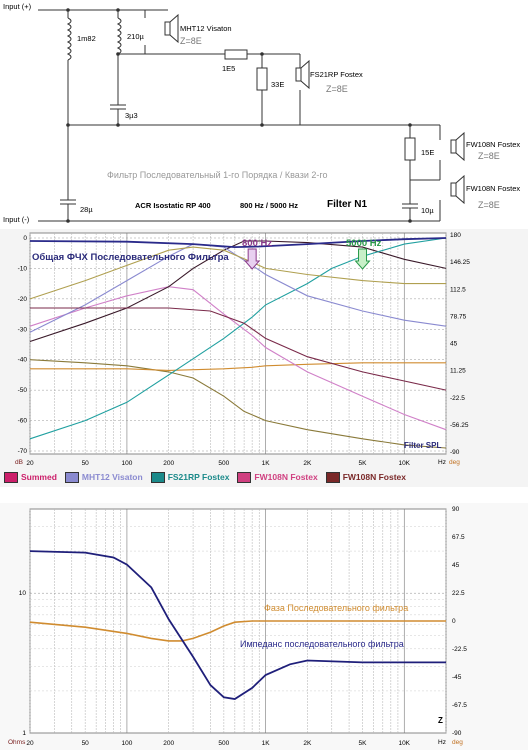  I want to click on legend-item: FS21RP Fostex, so click(189, 477).